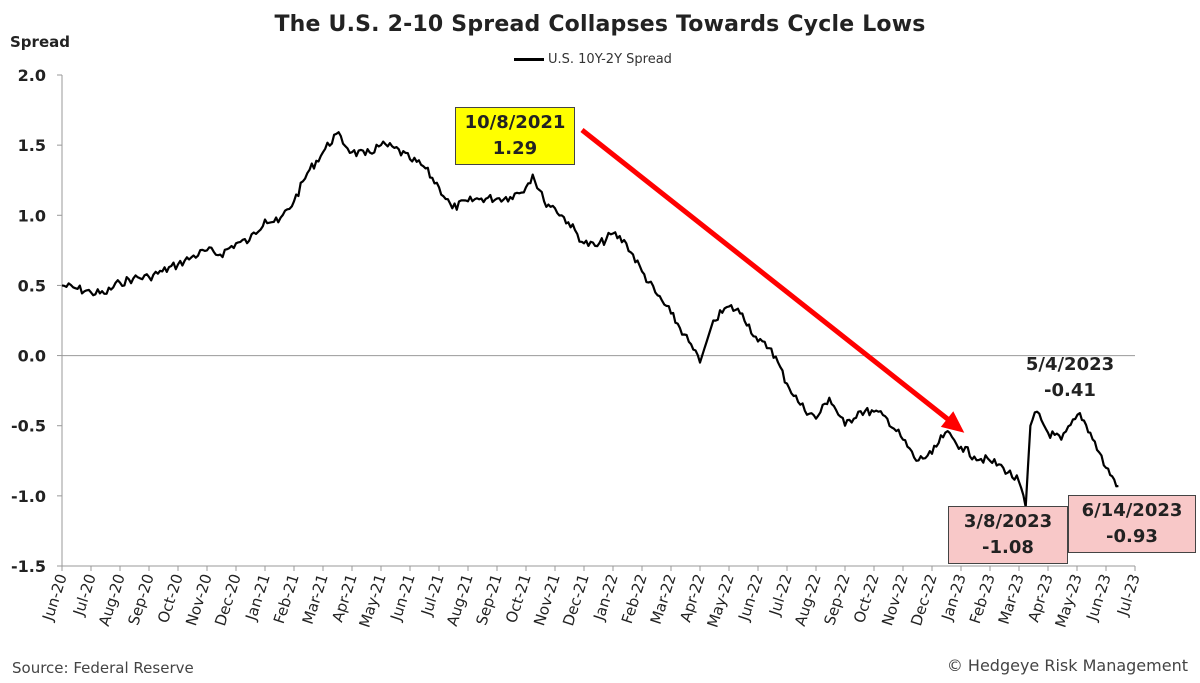 This screenshot has height=683, width=1200. Describe the element at coordinates (28, 496) in the screenshot. I see `y-tick-label: -1.0` at that location.